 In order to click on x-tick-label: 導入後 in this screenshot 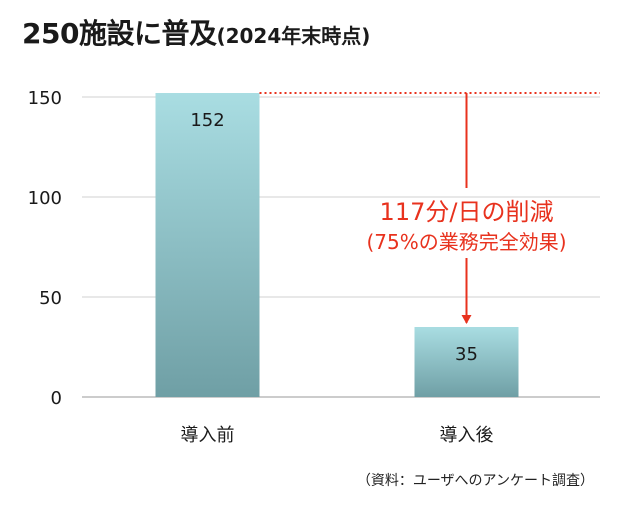, I will do `click(467, 435)`.